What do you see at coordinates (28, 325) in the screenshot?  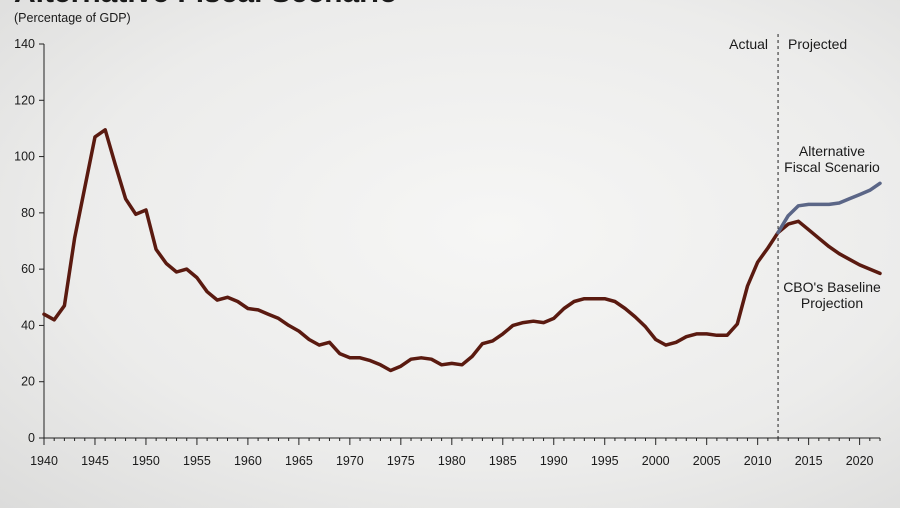 I see `y-tick-label: 40` at bounding box center [28, 325].